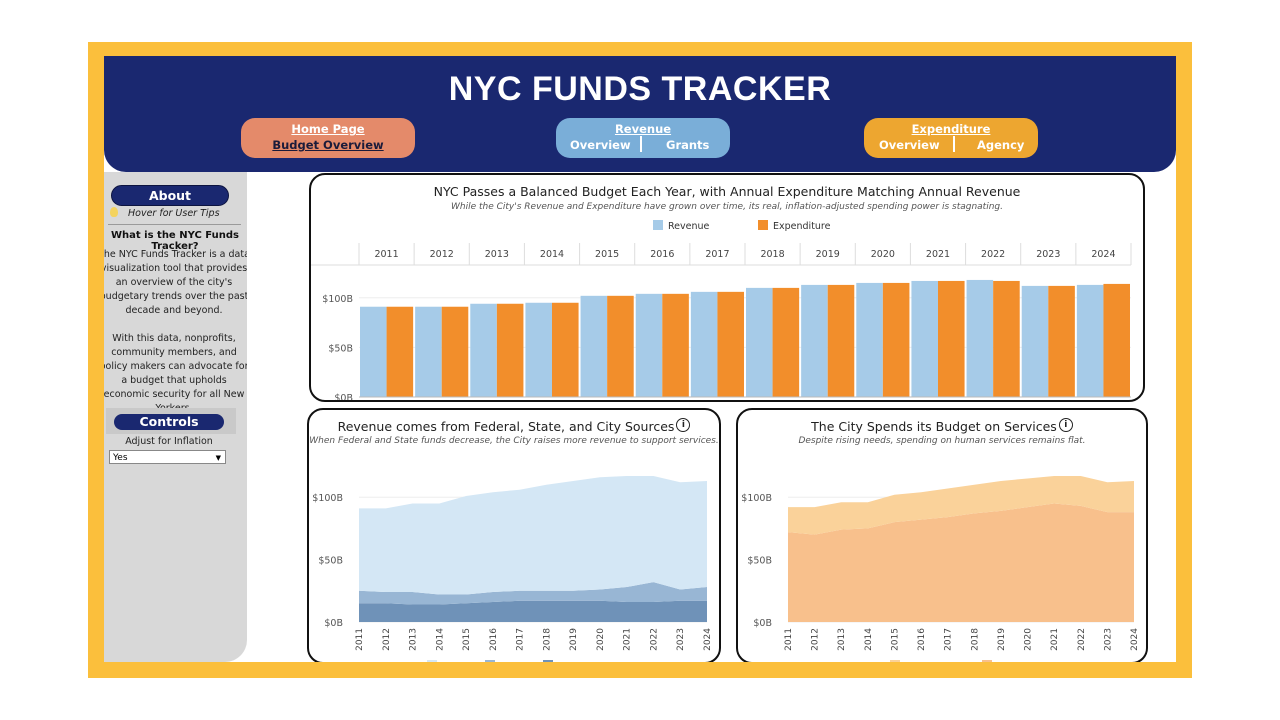  What do you see at coordinates (640, 89) in the screenshot?
I see `app-title: NYC FUNDS TRACKER` at bounding box center [640, 89].